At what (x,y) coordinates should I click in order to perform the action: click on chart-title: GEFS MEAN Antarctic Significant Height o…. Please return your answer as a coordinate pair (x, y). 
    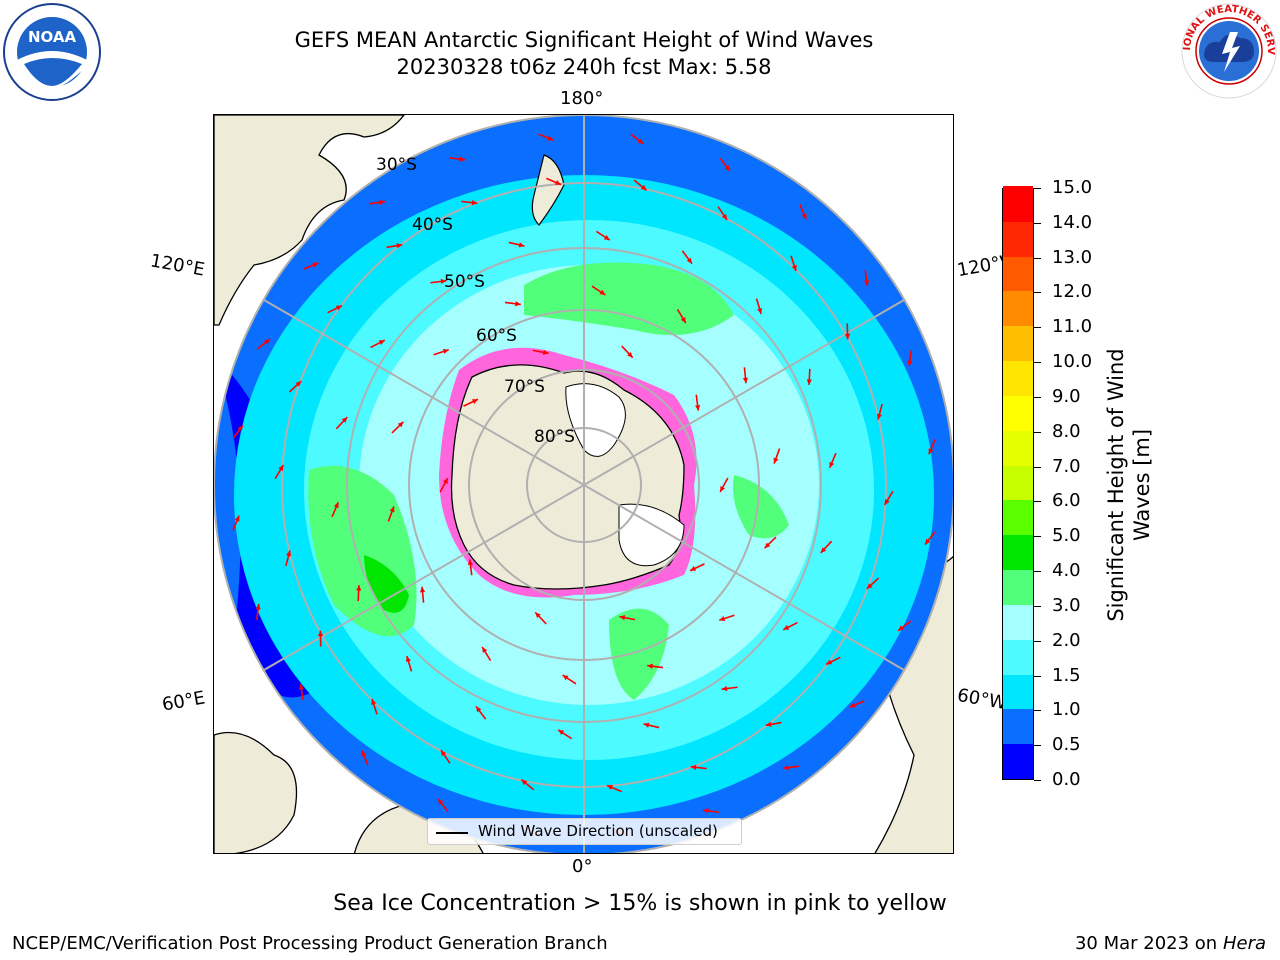
    Looking at the image, I should click on (584, 40).